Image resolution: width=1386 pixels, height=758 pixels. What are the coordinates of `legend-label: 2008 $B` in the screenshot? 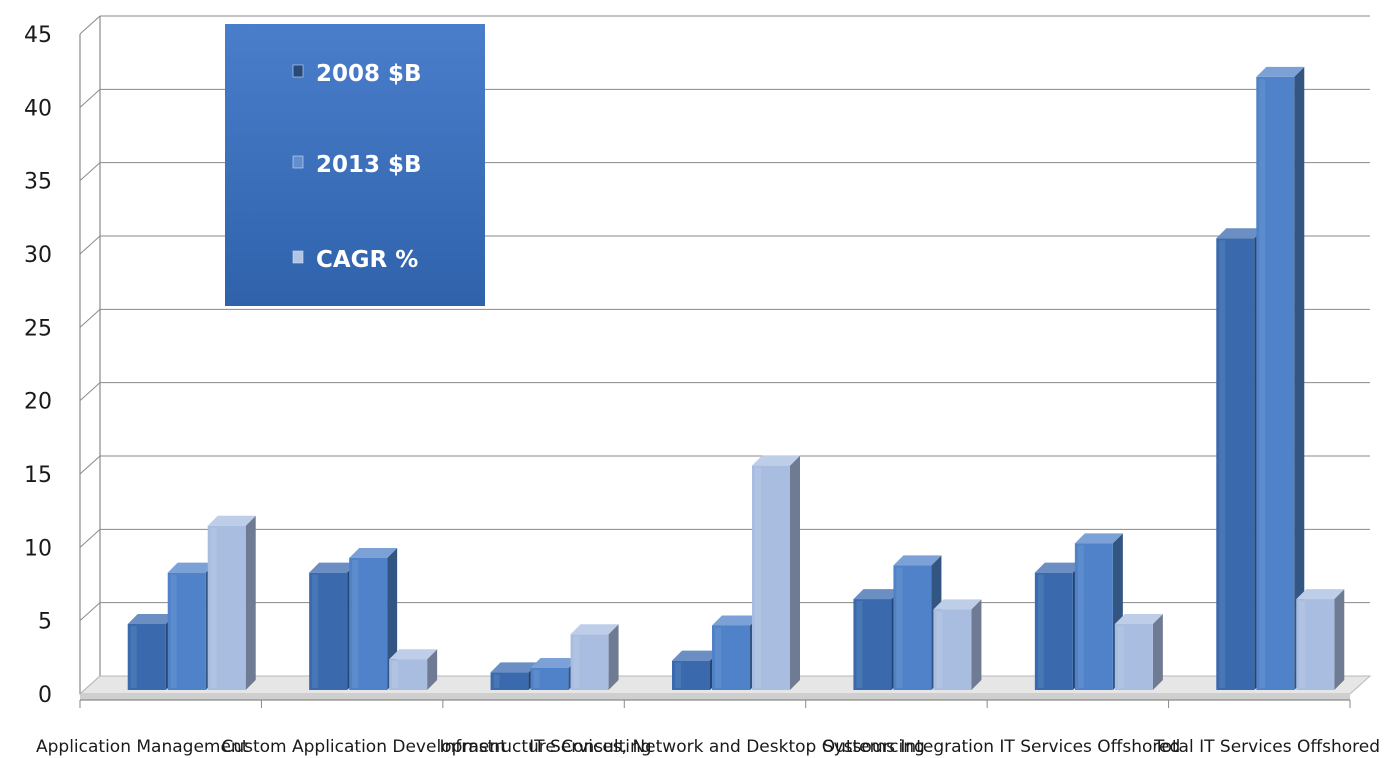 It's located at (369, 74).